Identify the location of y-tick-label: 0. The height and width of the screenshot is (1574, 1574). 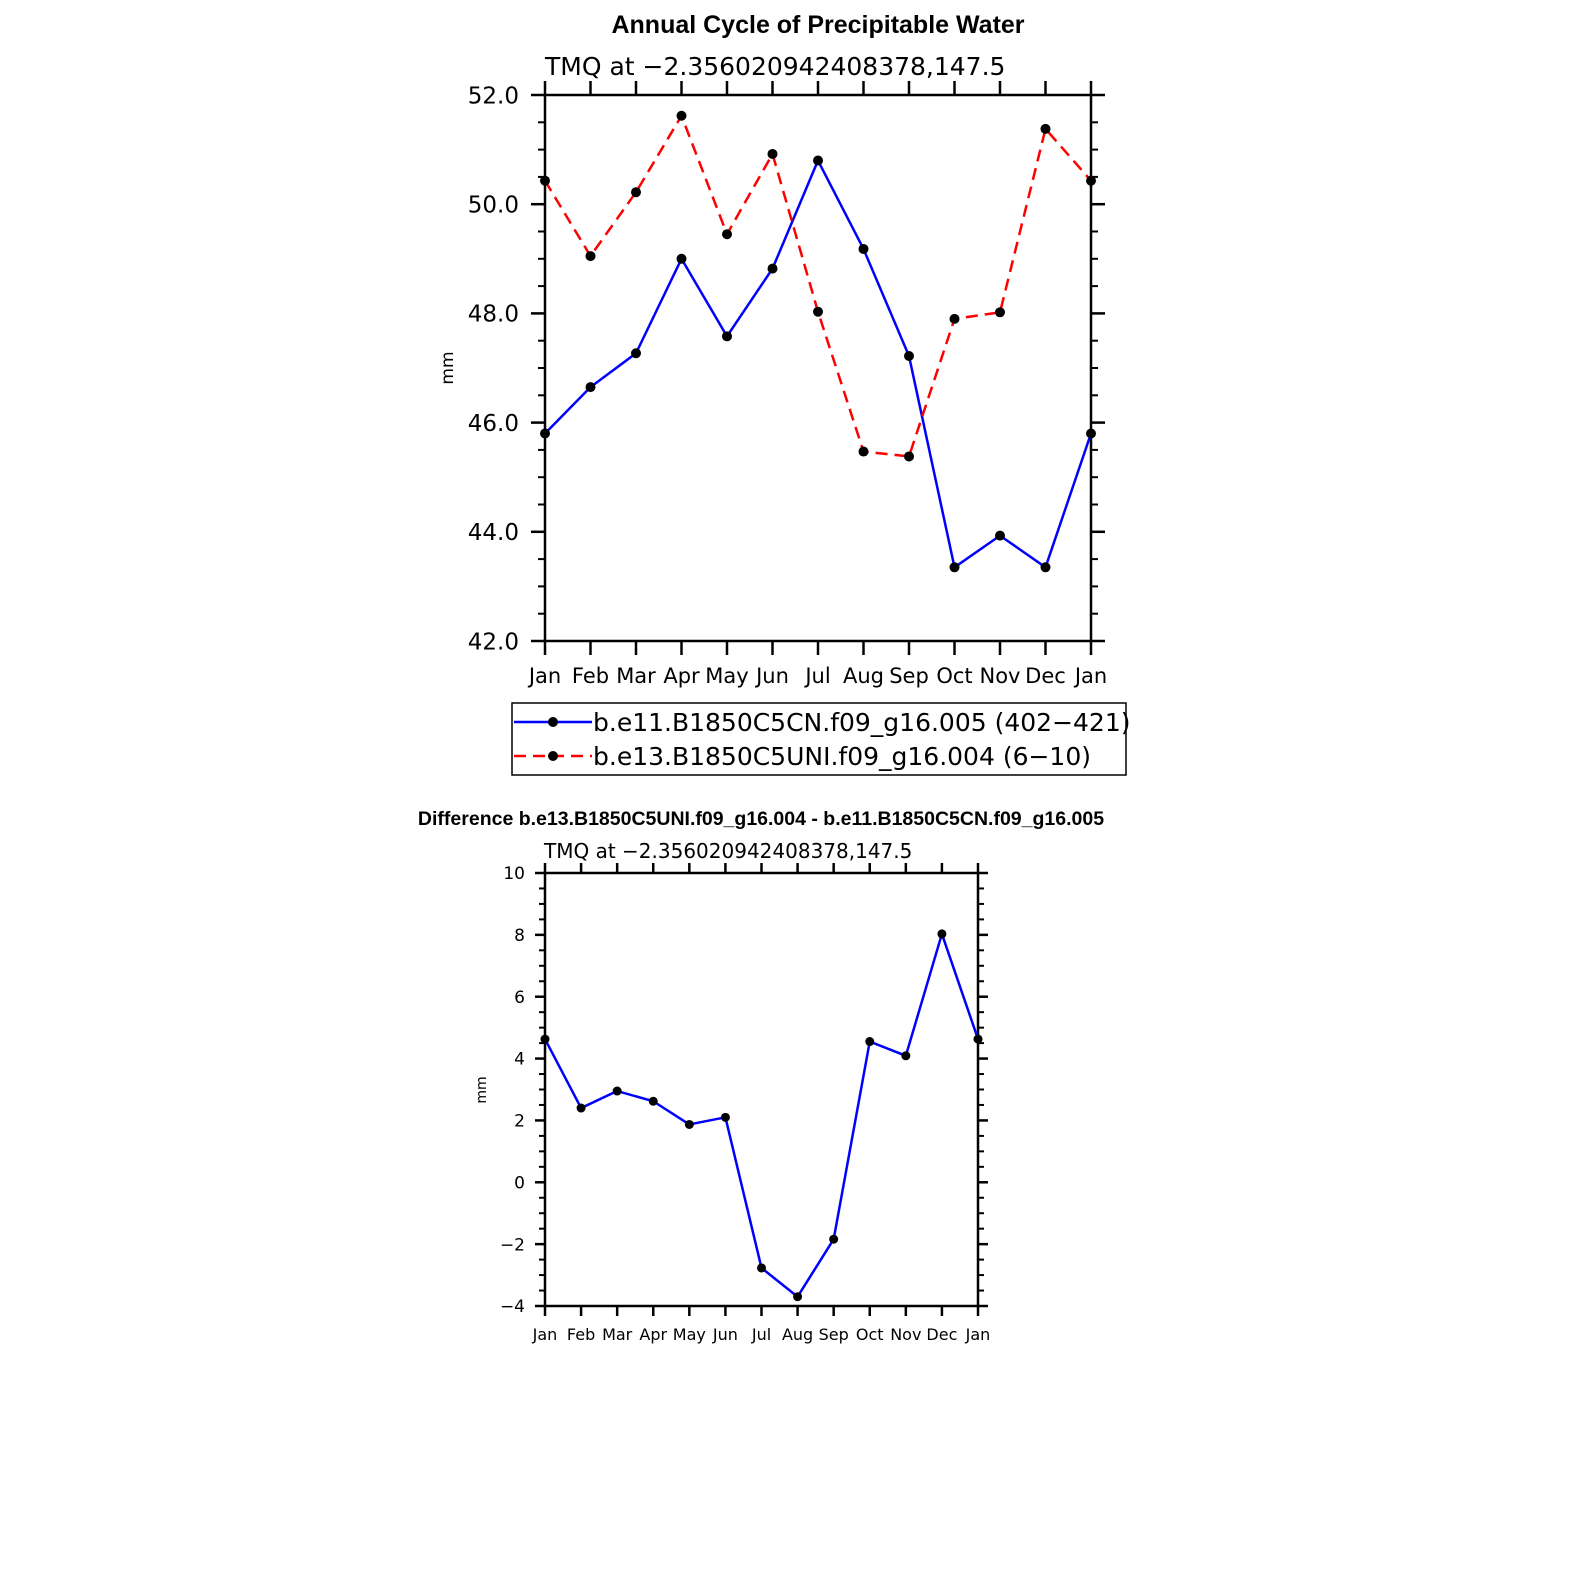
(519, 1183).